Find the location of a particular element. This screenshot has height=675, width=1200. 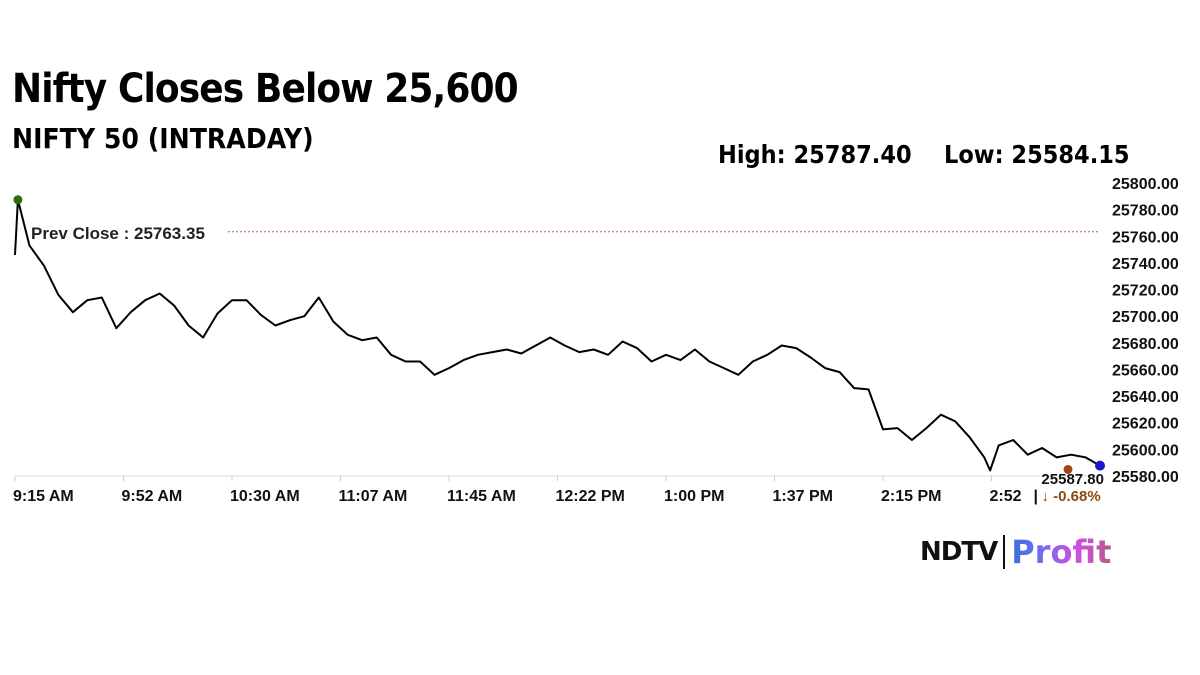

ndtv-profit-logo: NDTV Profit is located at coordinates (1016, 552).